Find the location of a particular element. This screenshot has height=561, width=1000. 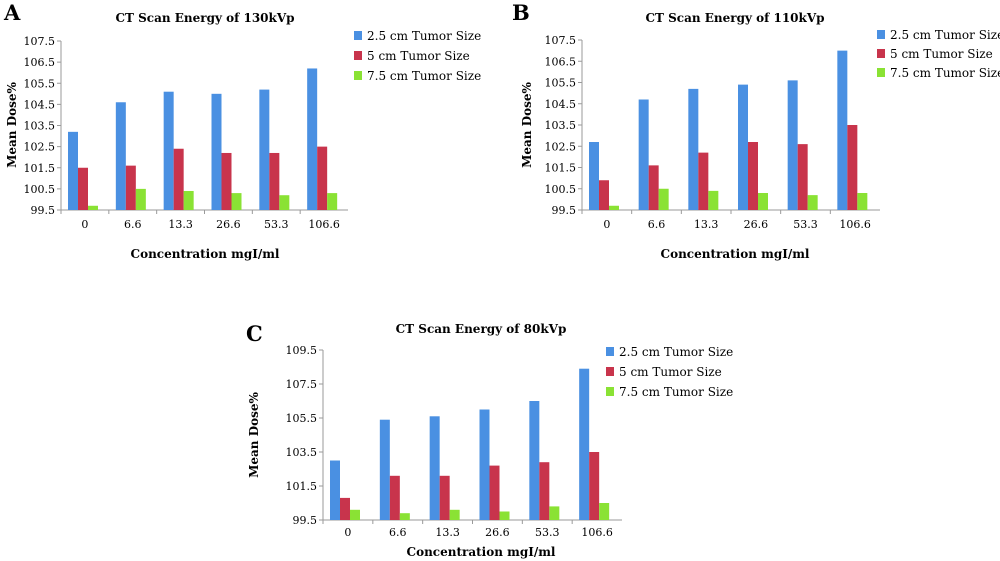

panel-letter: B is located at coordinates (521, 12).